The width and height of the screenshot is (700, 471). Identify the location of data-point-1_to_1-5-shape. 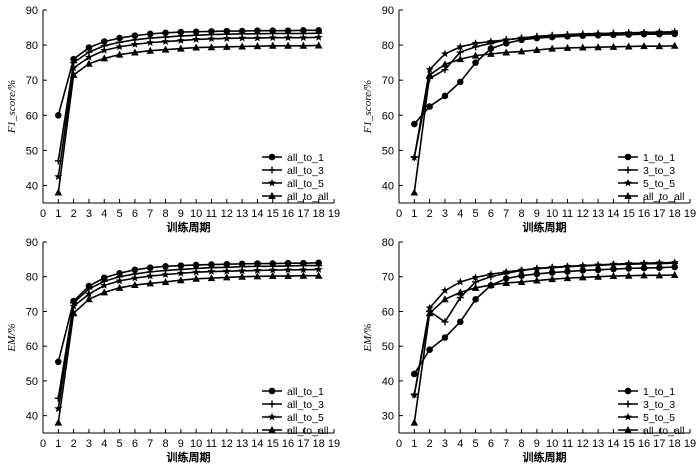
(475, 62).